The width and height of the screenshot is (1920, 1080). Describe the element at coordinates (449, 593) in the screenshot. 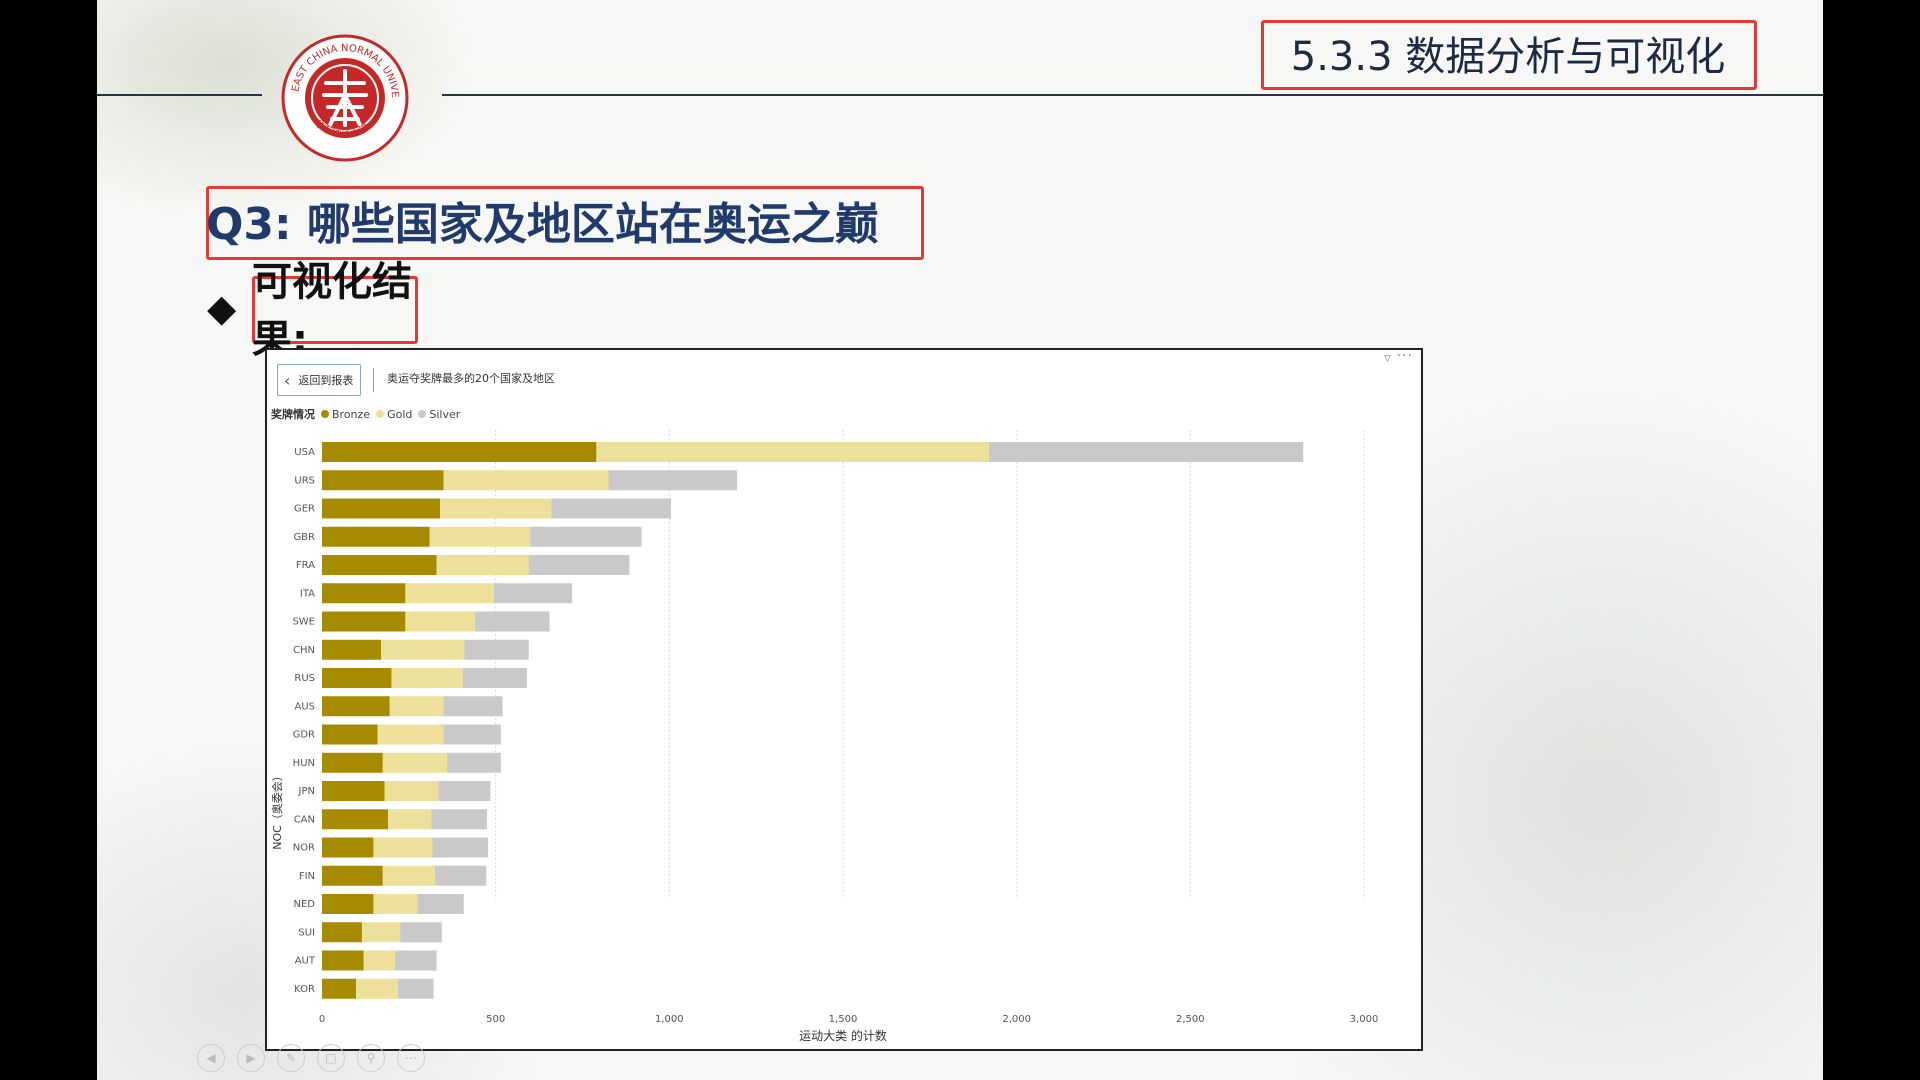

I see `bar-ita-gold` at that location.